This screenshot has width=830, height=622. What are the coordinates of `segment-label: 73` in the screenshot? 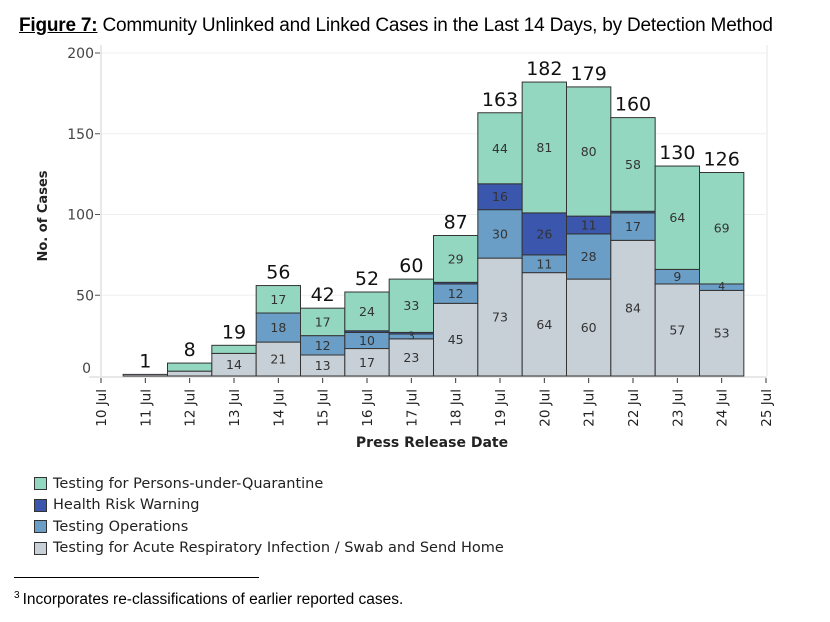 It's located at (500, 317).